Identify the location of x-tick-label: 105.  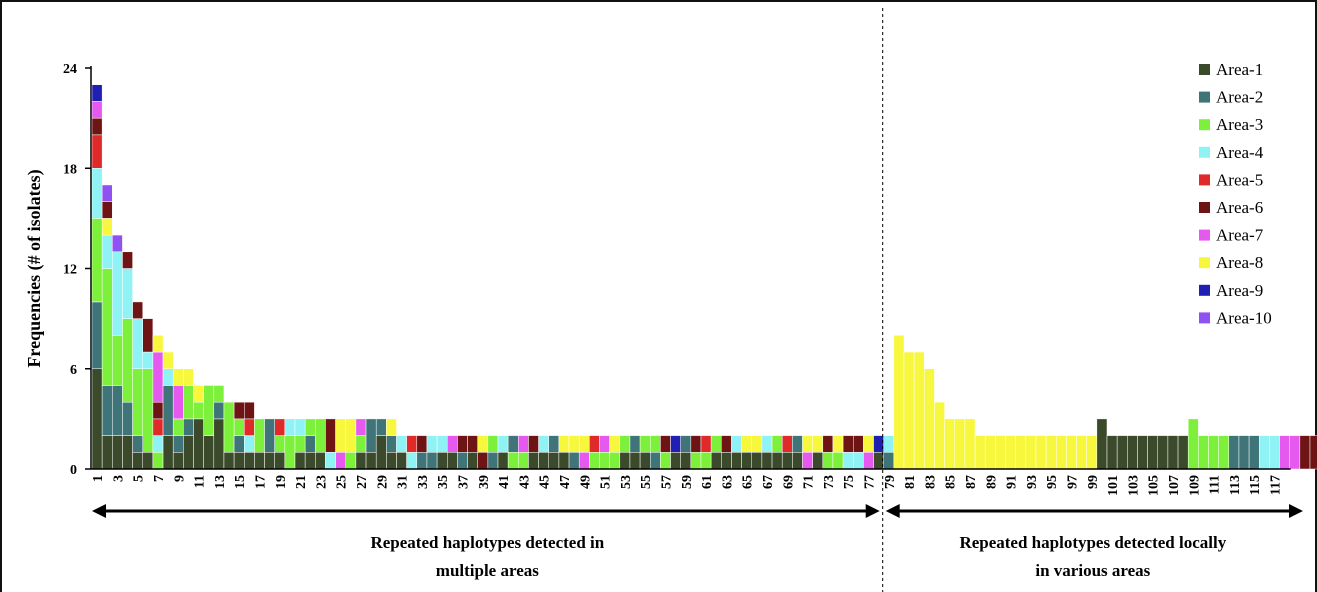
(1154, 485).